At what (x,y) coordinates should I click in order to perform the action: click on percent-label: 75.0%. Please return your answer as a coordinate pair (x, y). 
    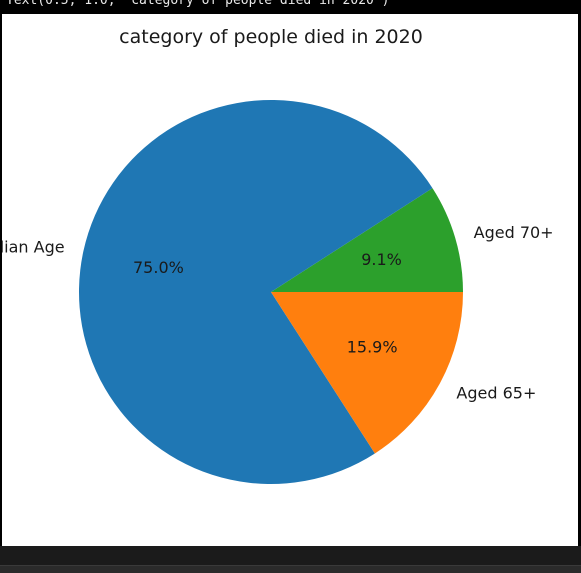
    Looking at the image, I should click on (158, 267).